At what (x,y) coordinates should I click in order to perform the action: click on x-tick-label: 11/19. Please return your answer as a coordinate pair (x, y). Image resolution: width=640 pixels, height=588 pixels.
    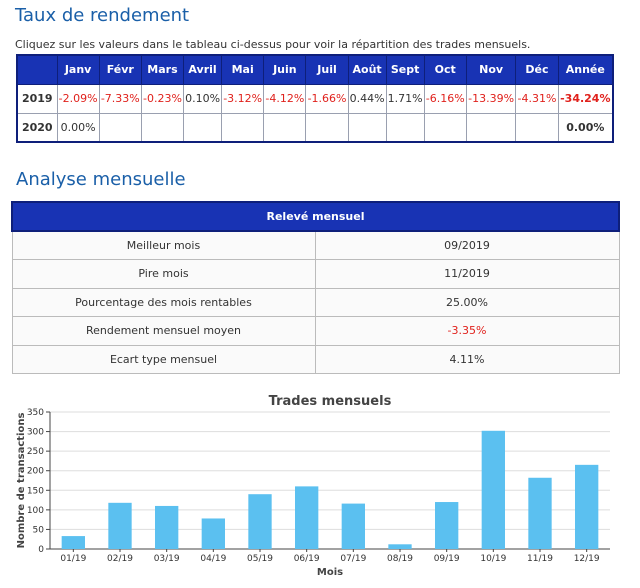
    Looking at the image, I should click on (540, 559).